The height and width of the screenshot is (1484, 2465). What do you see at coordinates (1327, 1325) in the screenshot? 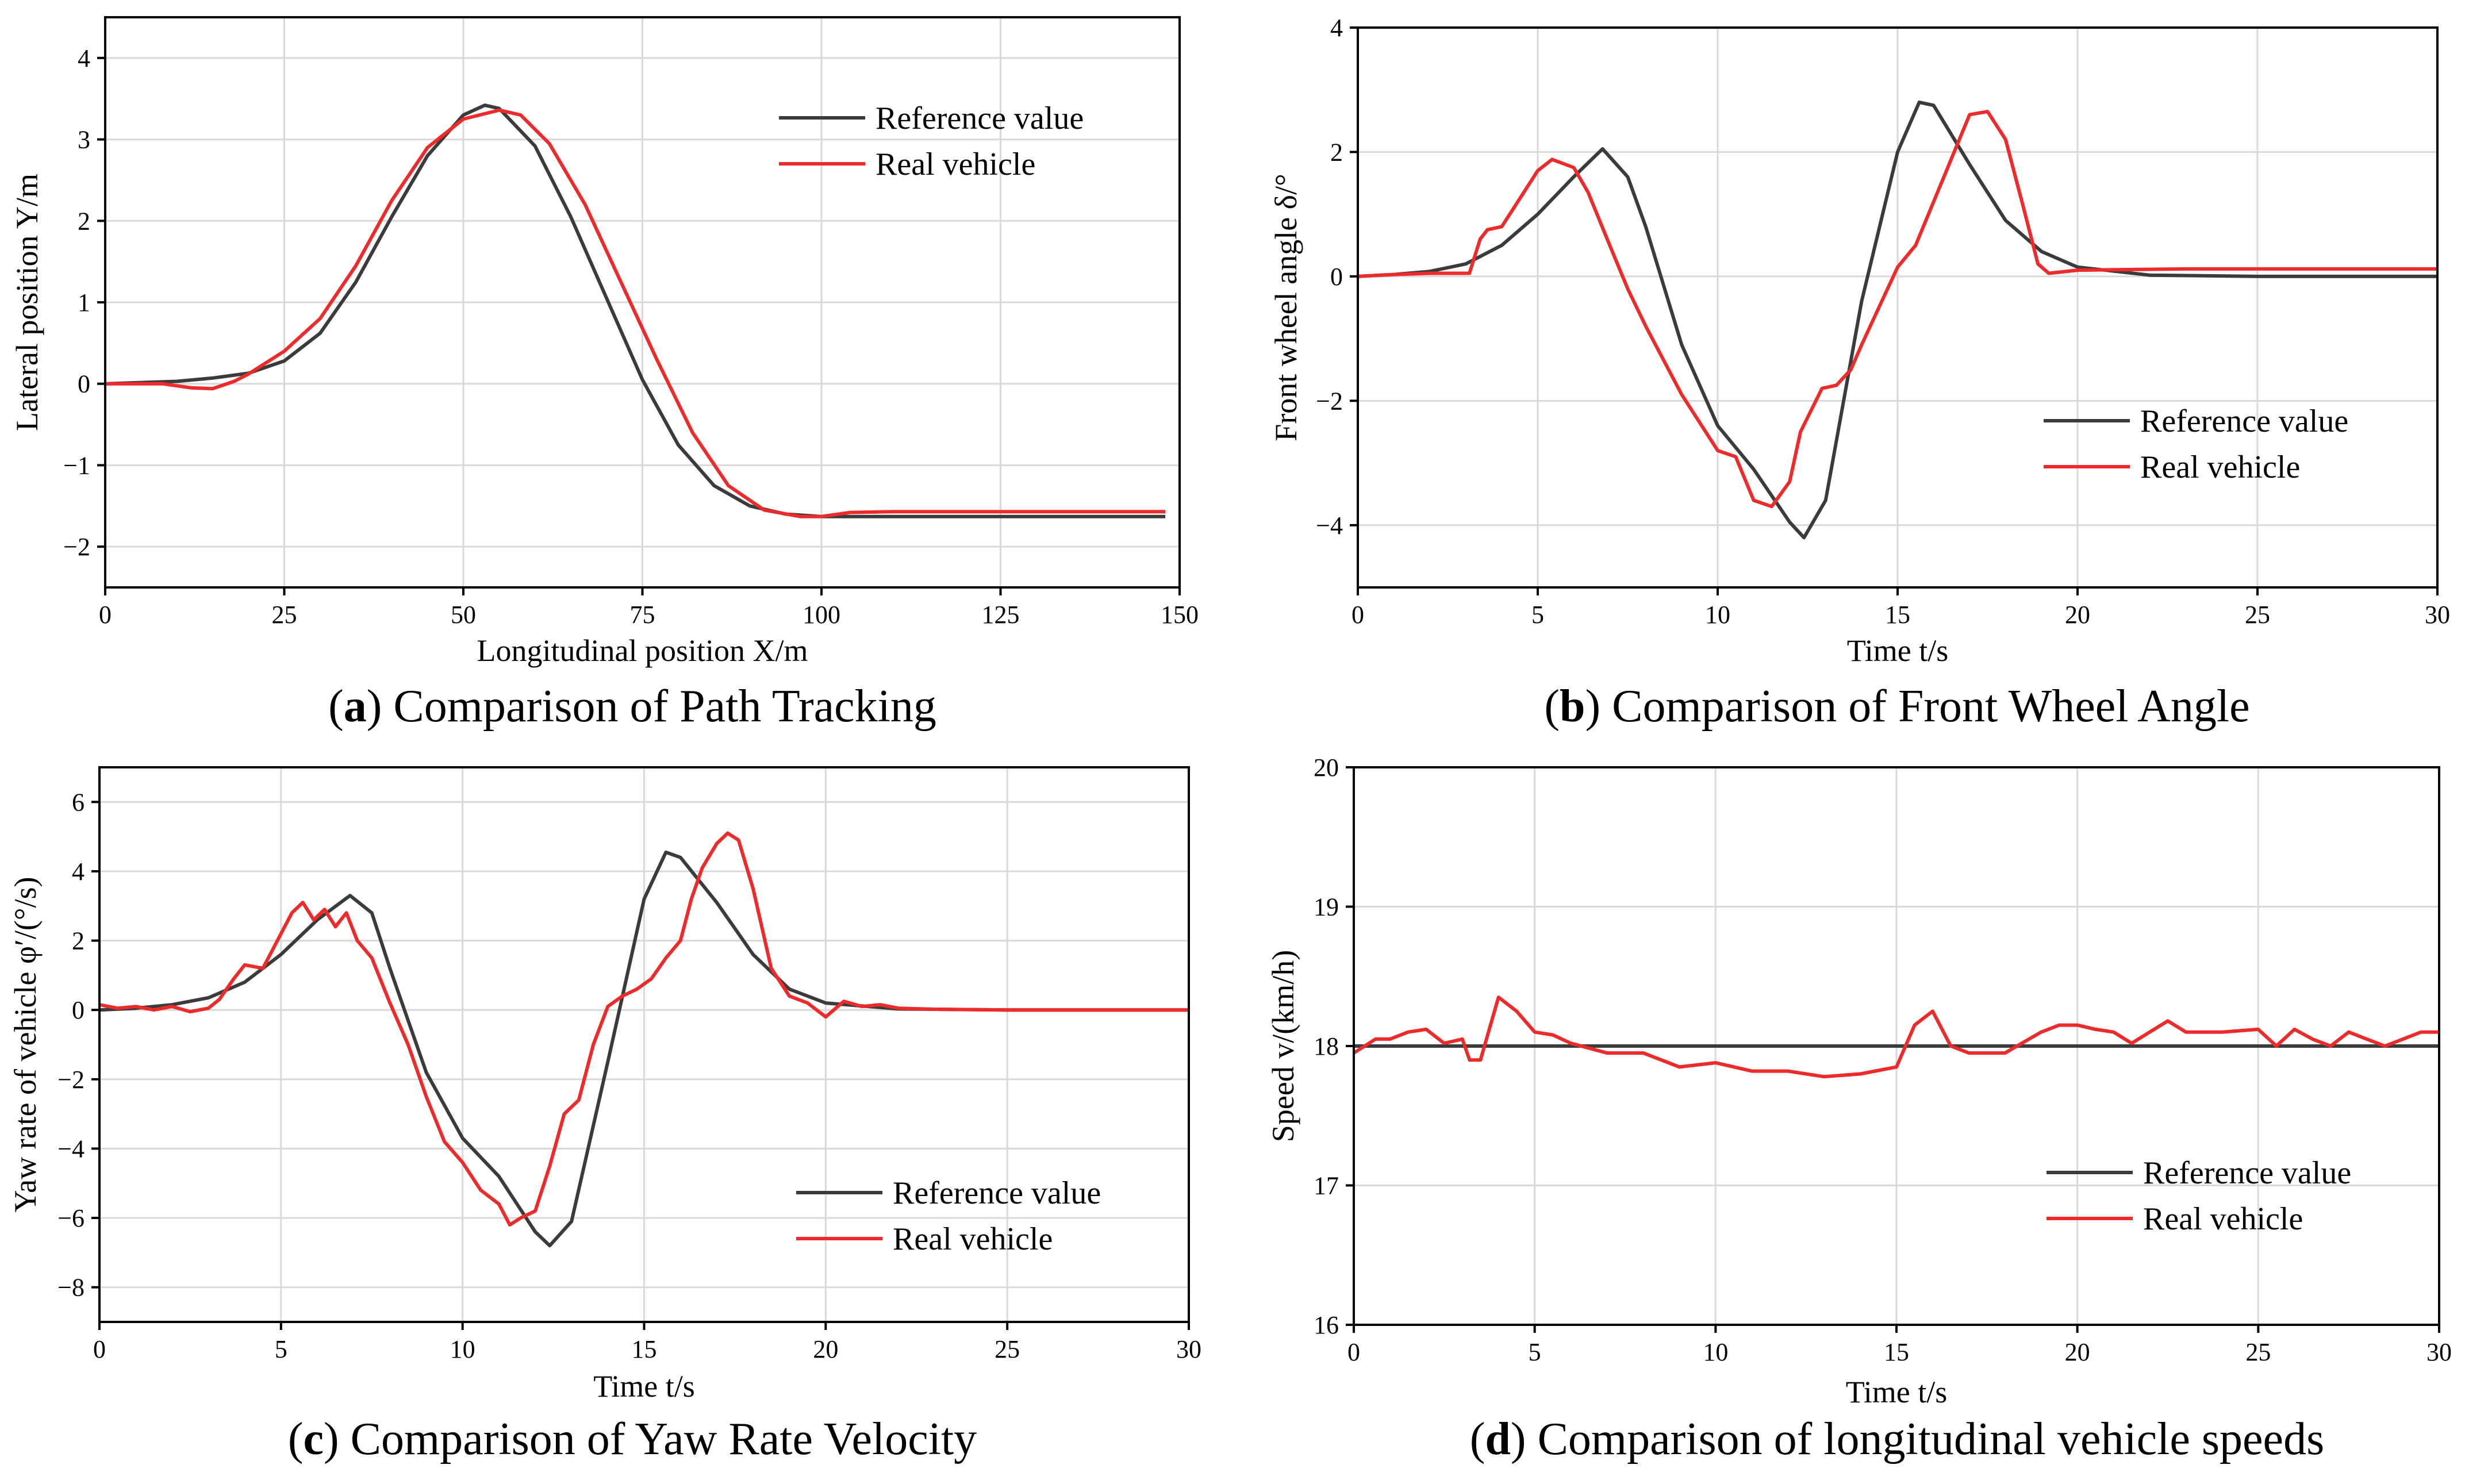
I see `y-tick-label: 16` at bounding box center [1327, 1325].